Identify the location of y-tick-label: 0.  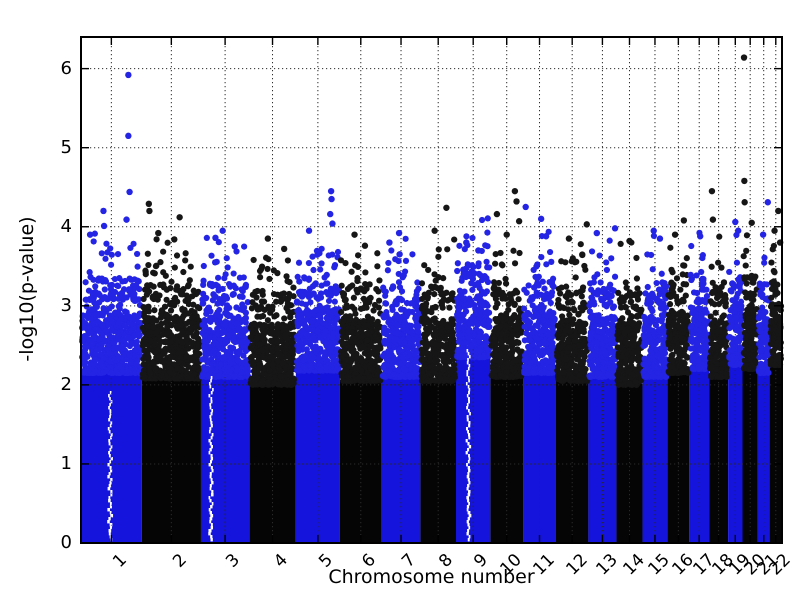
(66, 542).